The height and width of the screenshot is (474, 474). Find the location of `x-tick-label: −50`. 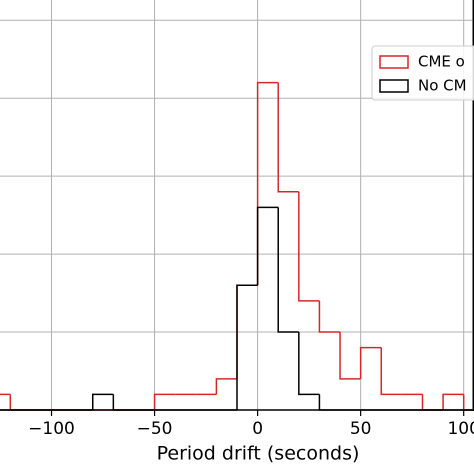

x-tick-label: −50 is located at coordinates (155, 429).